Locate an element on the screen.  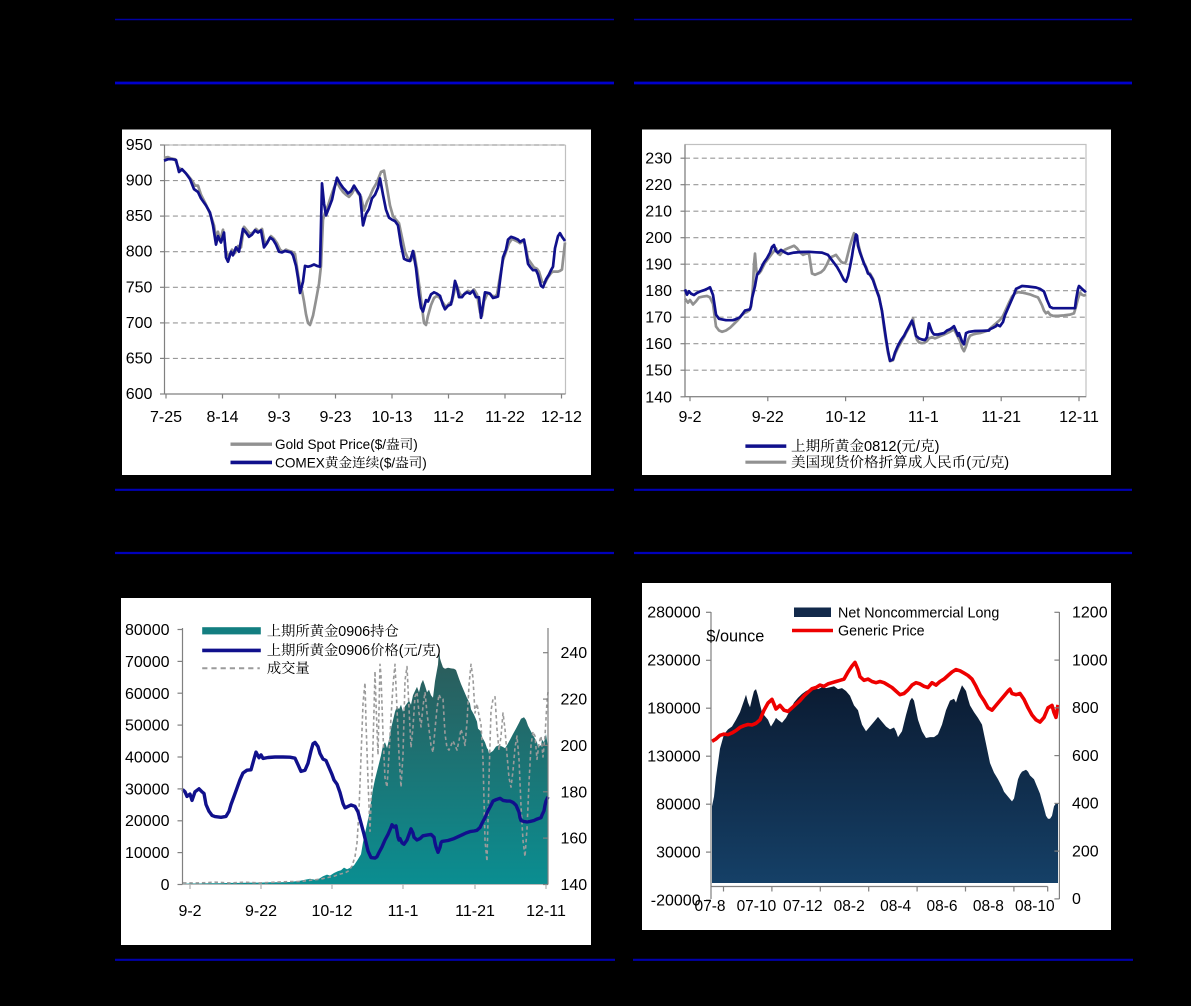
svg-text: 40000 is located at coordinates (147, 758).